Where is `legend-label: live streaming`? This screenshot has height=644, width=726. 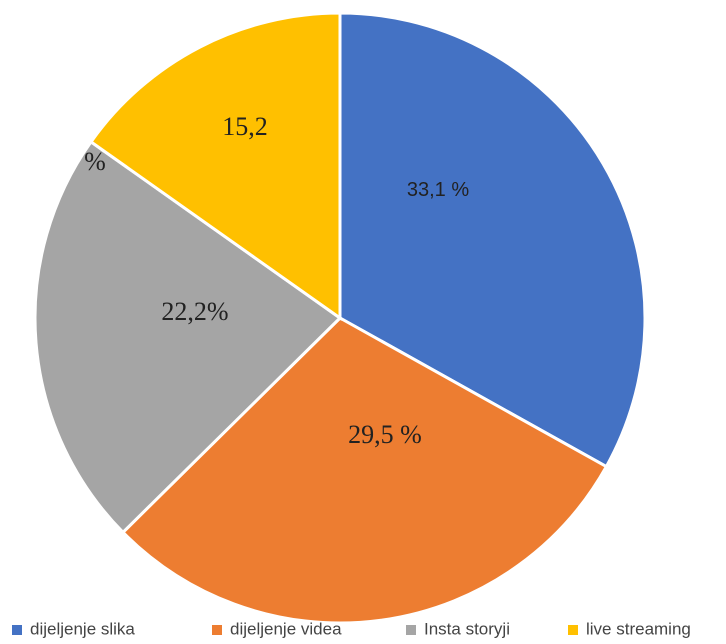 legend-label: live streaming is located at coordinates (638, 628).